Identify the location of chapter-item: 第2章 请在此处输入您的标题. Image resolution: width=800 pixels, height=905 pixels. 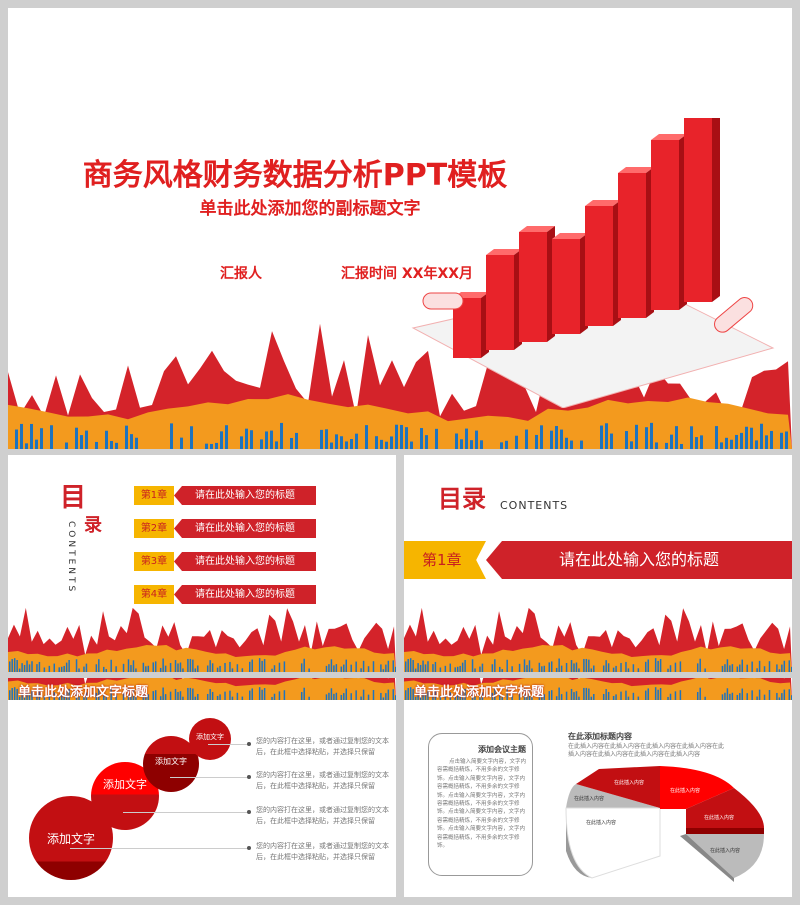
(225, 528).